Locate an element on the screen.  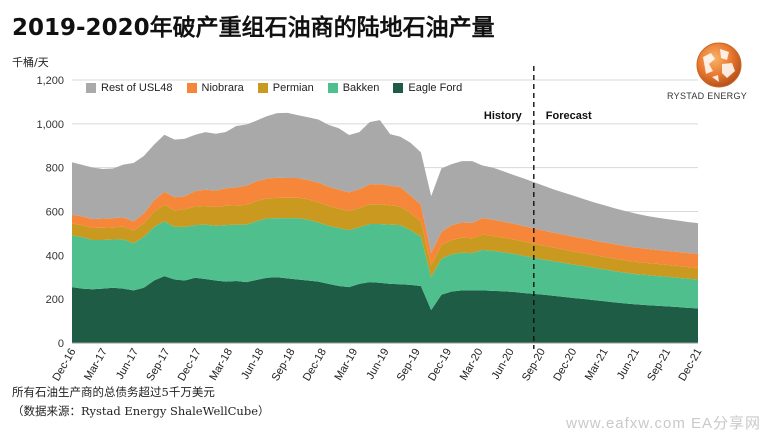
legend-item: Bakken is located at coordinates (353, 88).